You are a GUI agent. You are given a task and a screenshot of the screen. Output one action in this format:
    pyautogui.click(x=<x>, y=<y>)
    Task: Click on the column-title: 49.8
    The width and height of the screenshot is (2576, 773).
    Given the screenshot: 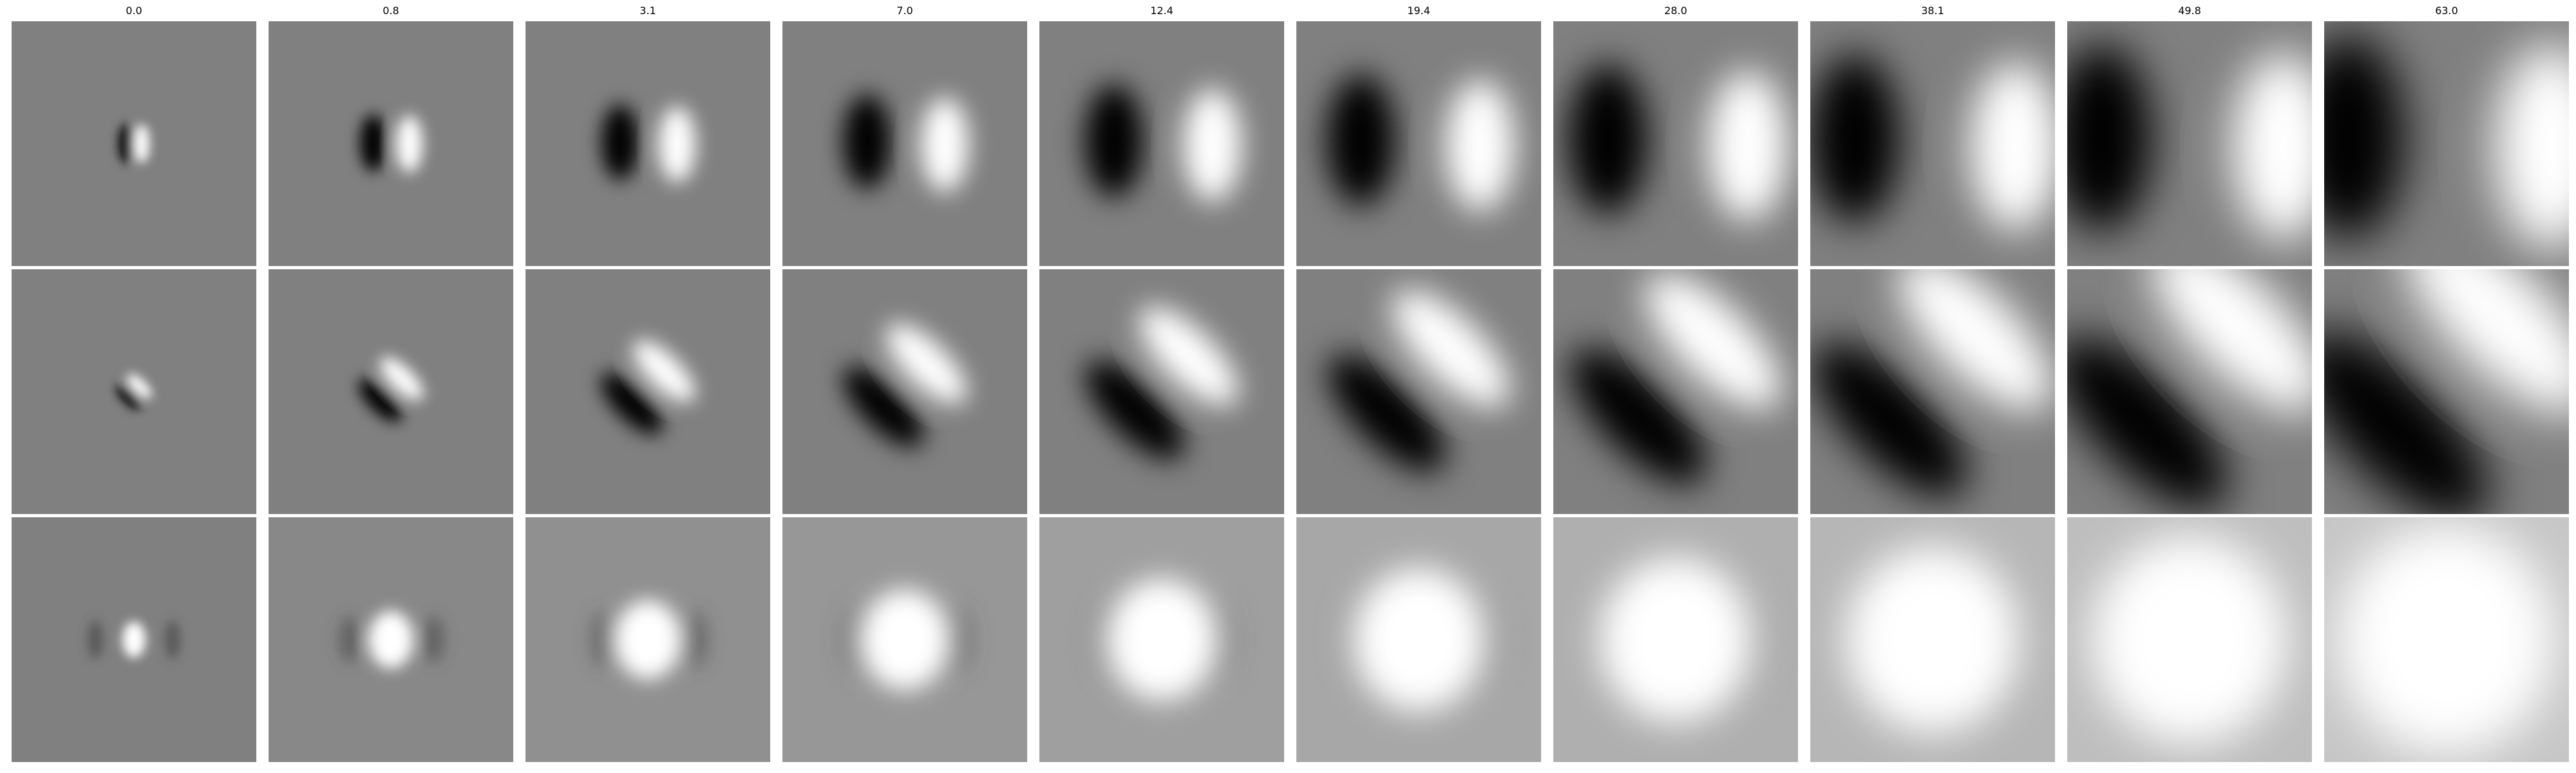 What is the action you would take?
    pyautogui.click(x=2189, y=11)
    